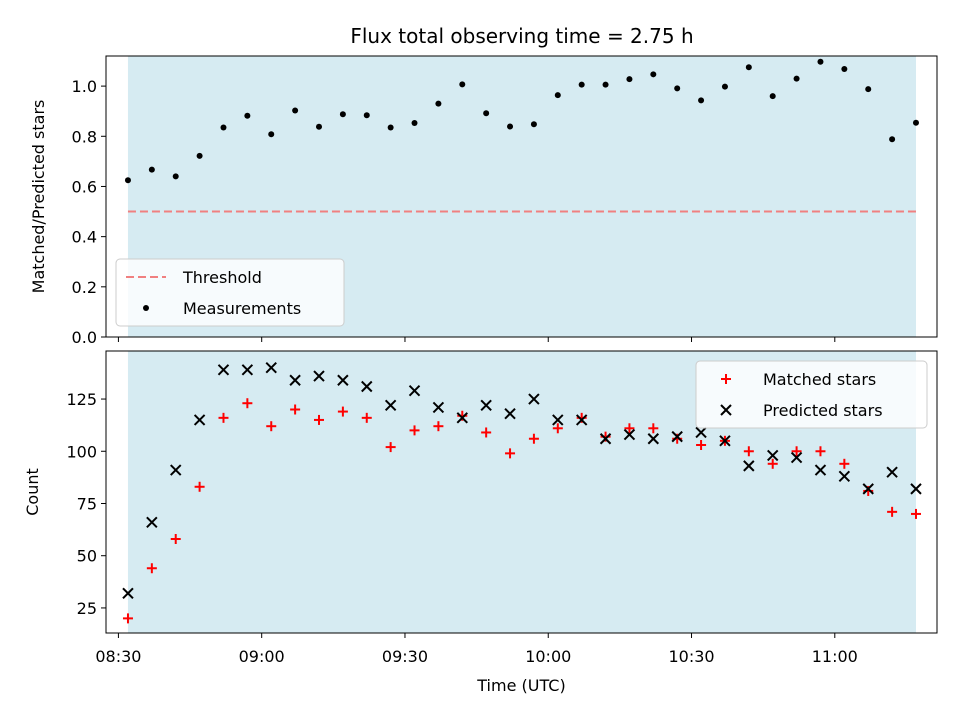 This screenshot has width=960, height=720. What do you see at coordinates (84, 337) in the screenshot?
I see `ratio-y-tick-label: 0.0` at bounding box center [84, 337].